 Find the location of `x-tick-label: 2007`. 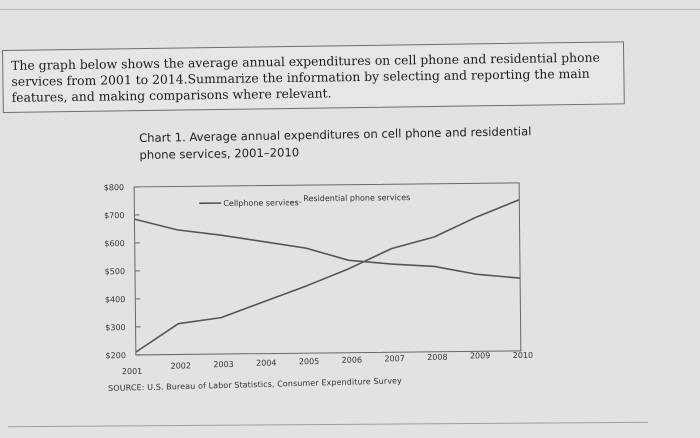

x-tick-label: 2007 is located at coordinates (394, 358).